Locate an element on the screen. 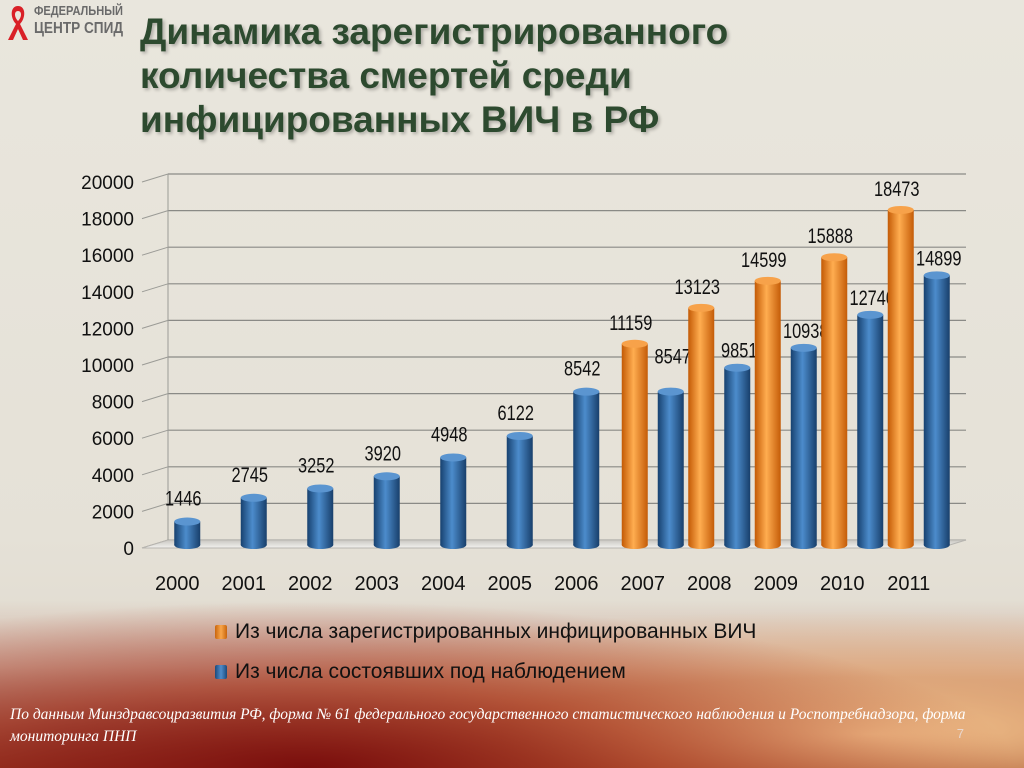 The height and width of the screenshot is (768, 1024). y-tick-label: 2000 is located at coordinates (113, 512).